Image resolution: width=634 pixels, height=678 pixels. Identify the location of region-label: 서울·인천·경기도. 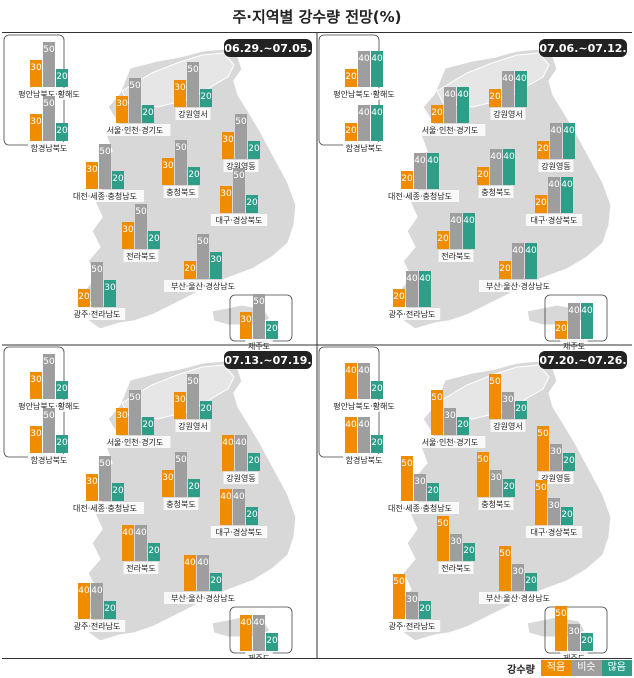
(135, 130).